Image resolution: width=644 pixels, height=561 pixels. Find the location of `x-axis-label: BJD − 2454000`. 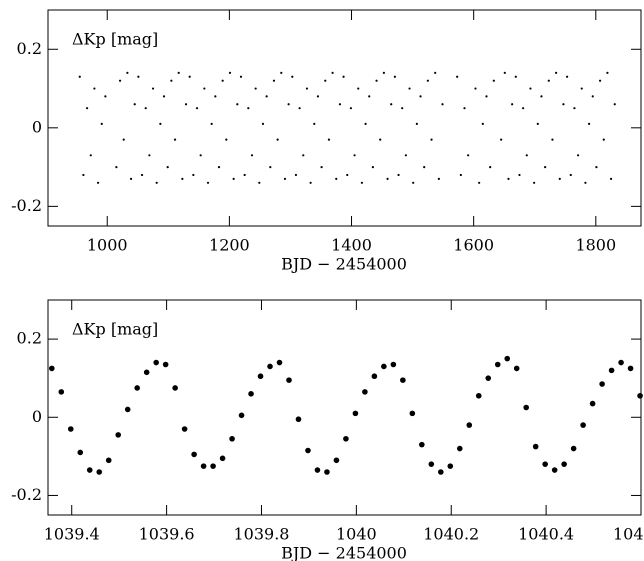

x-axis-label: BJD − 2454000 is located at coordinates (344, 264).